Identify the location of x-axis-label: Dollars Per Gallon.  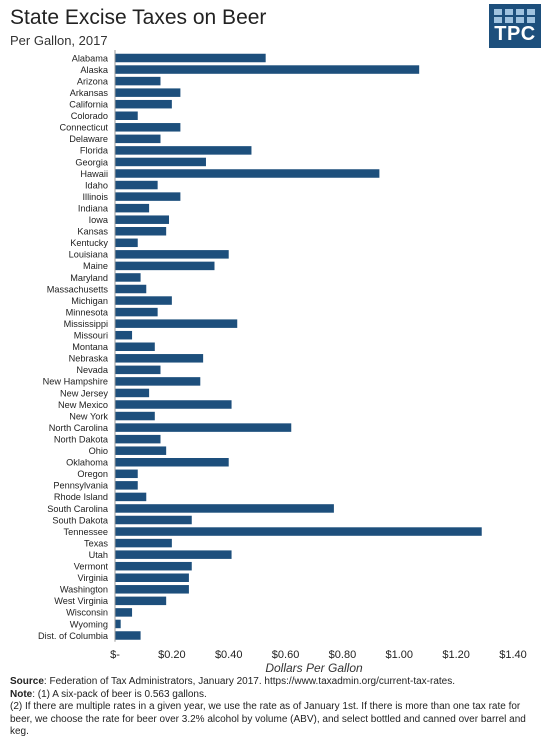
(314, 667).